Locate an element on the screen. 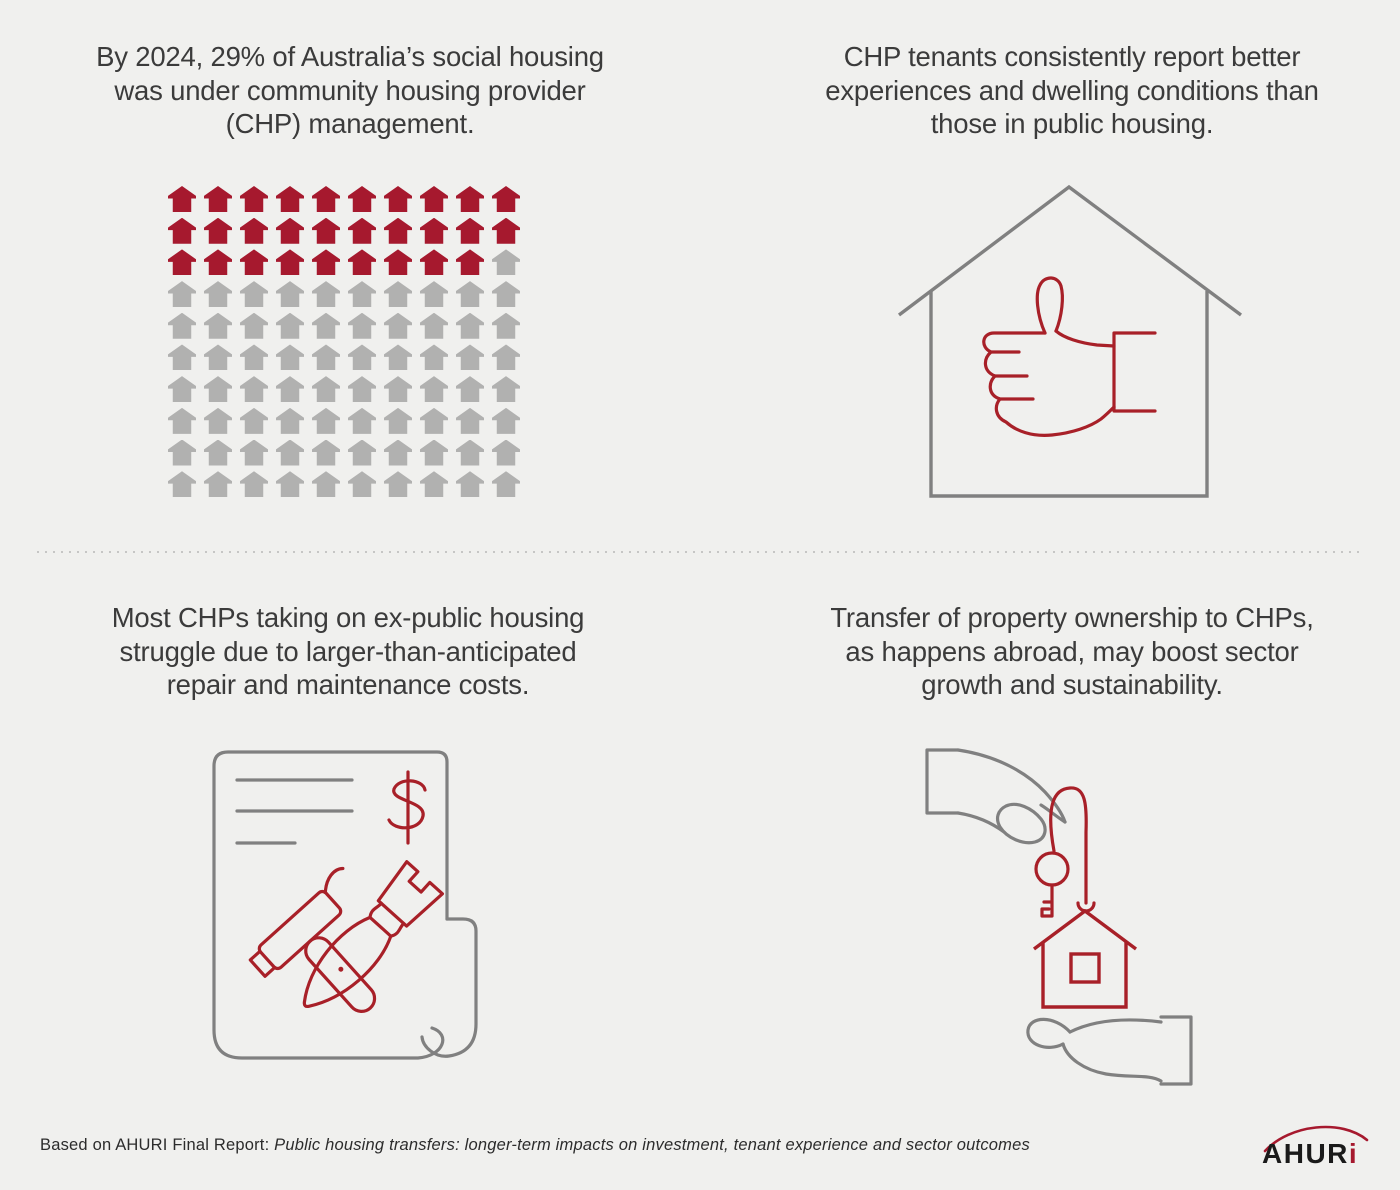 The image size is (1400, 1190). logo-text: AHUR is located at coordinates (1305, 1153).